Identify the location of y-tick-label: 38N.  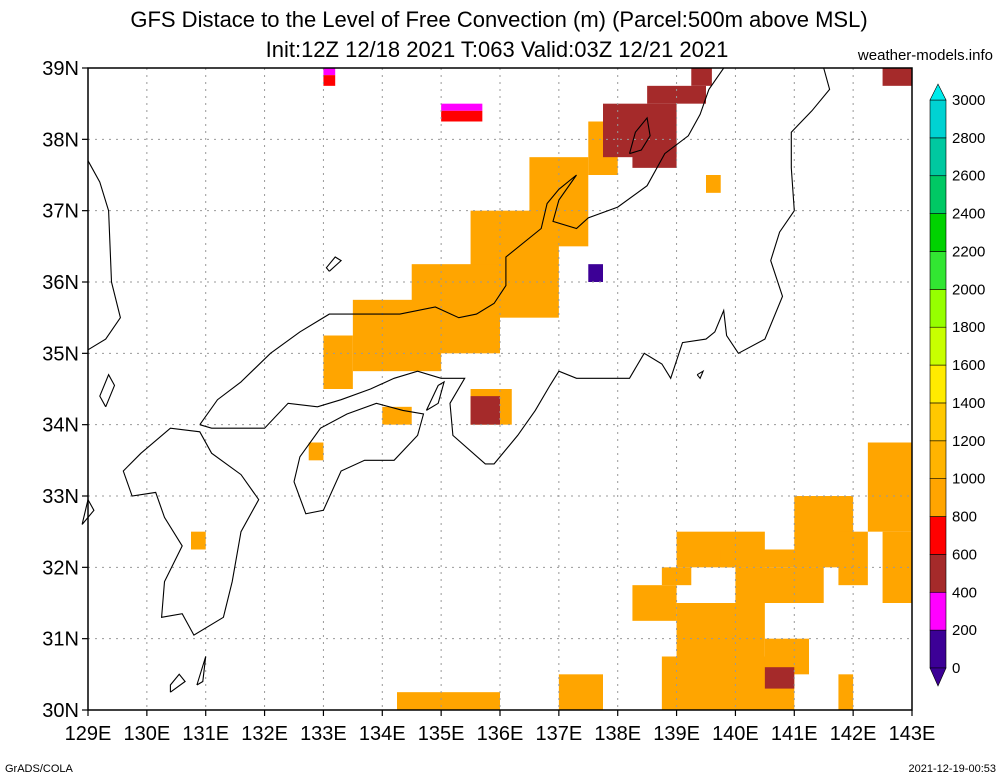
(60, 140).